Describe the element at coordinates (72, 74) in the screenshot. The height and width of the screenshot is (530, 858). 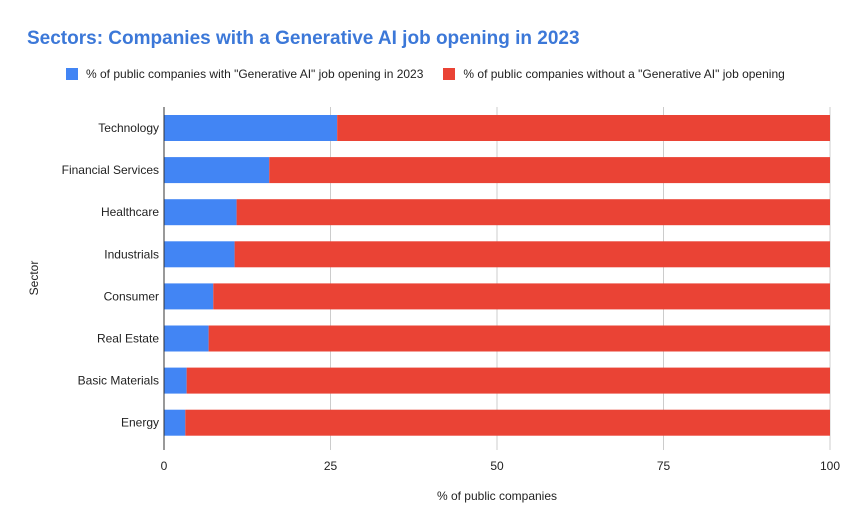
I see `legend-swatch-with` at that location.